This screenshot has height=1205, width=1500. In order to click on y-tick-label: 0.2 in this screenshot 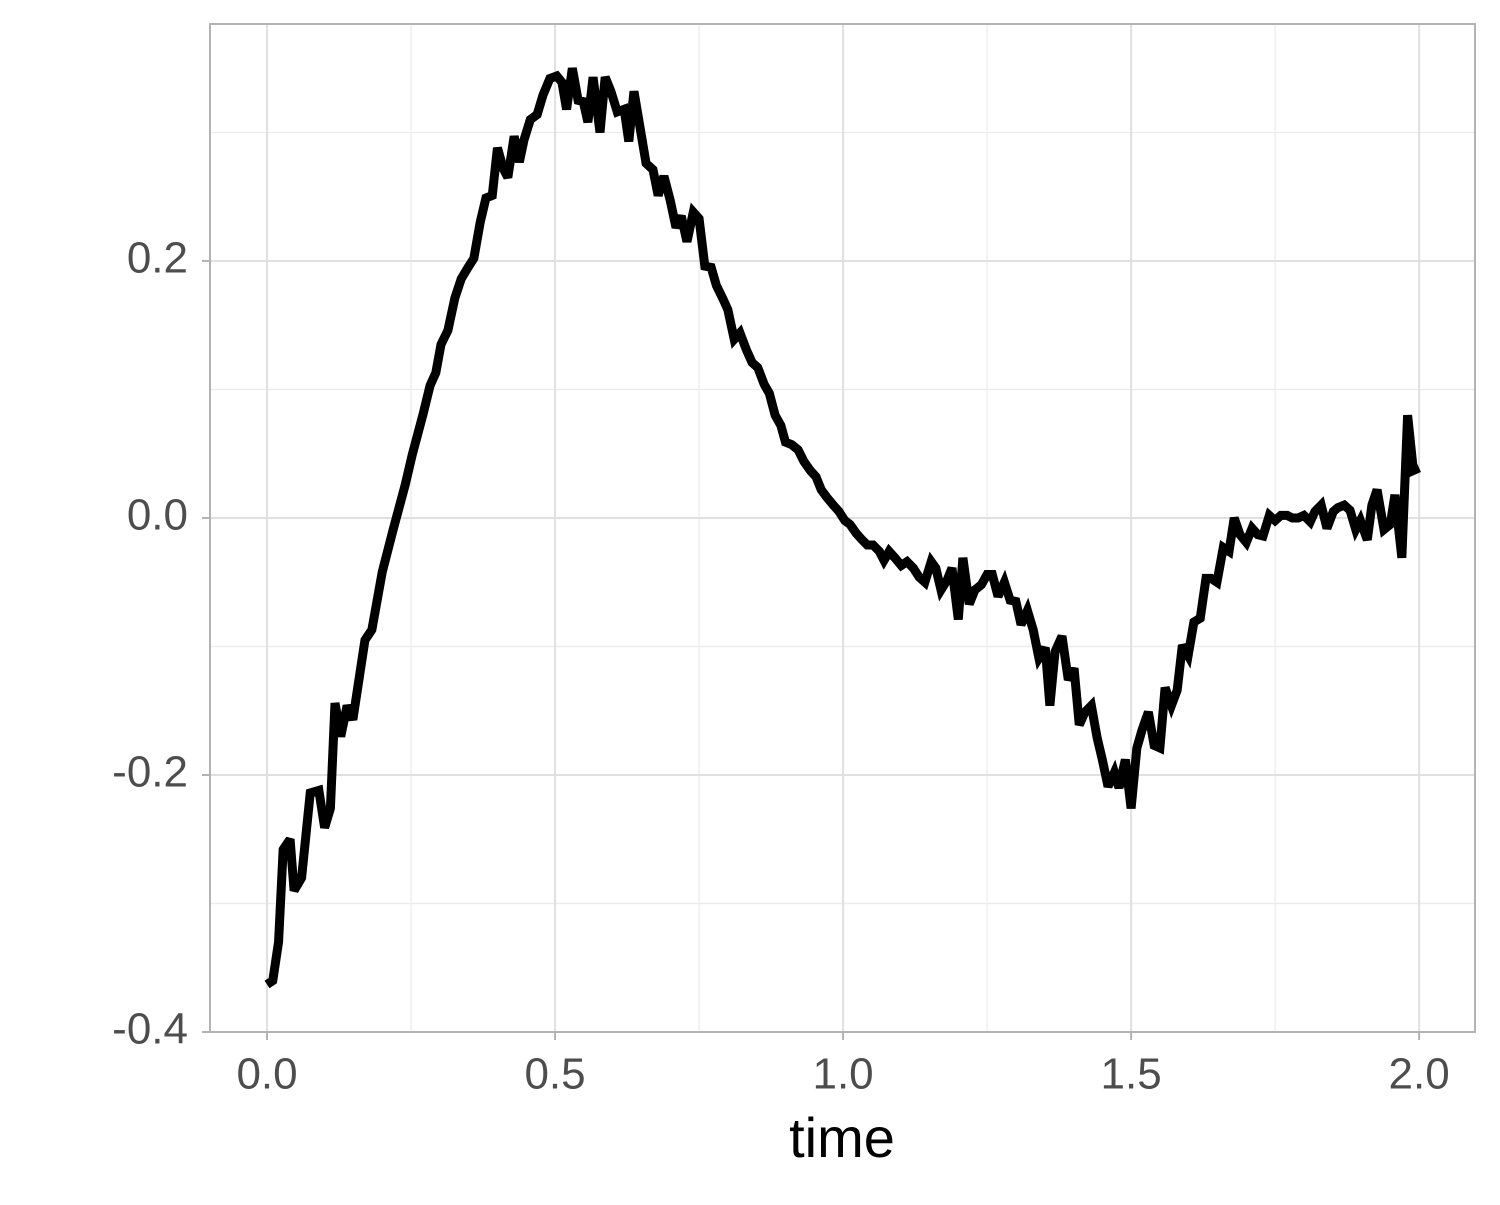, I will do `click(157, 258)`.